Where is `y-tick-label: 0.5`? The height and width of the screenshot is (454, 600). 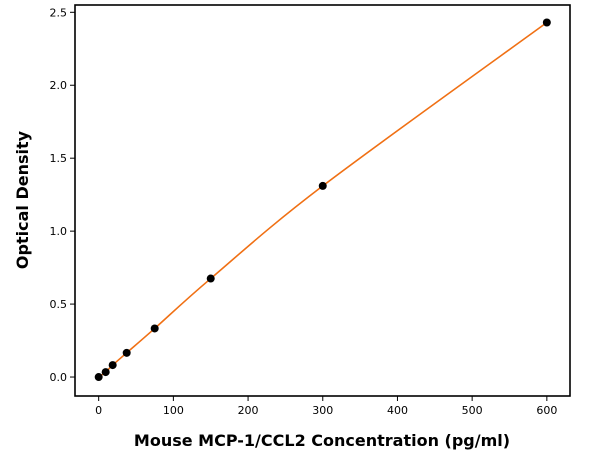
y-tick-label: 0.5 is located at coordinates (59, 304).